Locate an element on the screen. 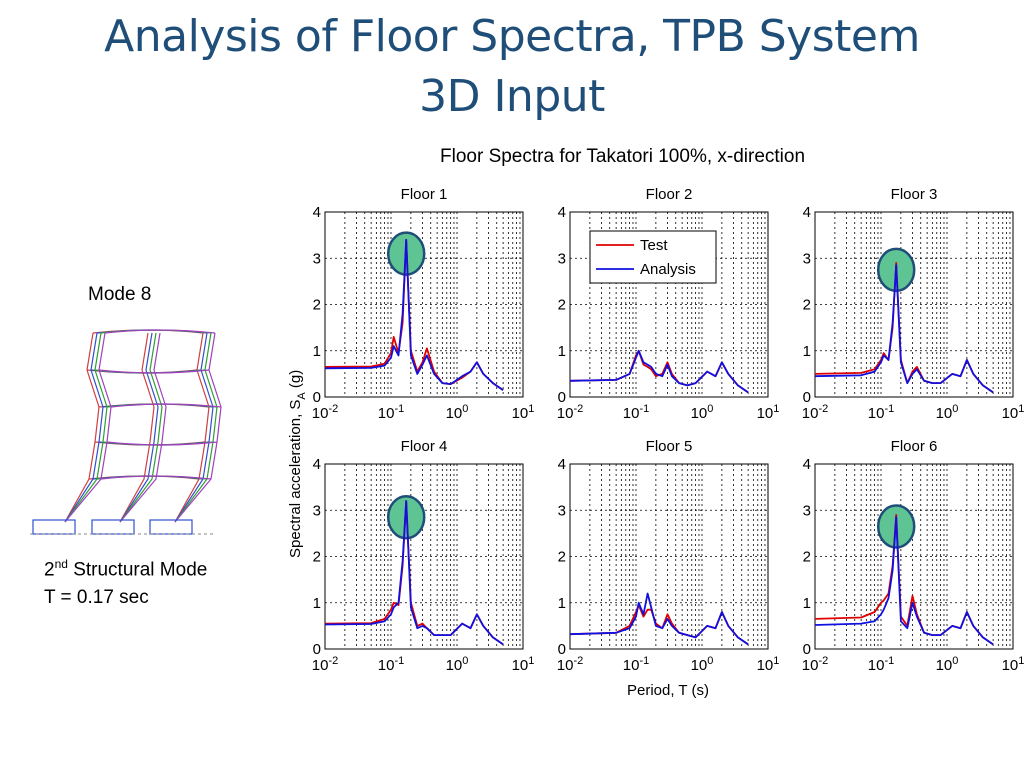  panel-title: Floor 1 is located at coordinates (424, 194).